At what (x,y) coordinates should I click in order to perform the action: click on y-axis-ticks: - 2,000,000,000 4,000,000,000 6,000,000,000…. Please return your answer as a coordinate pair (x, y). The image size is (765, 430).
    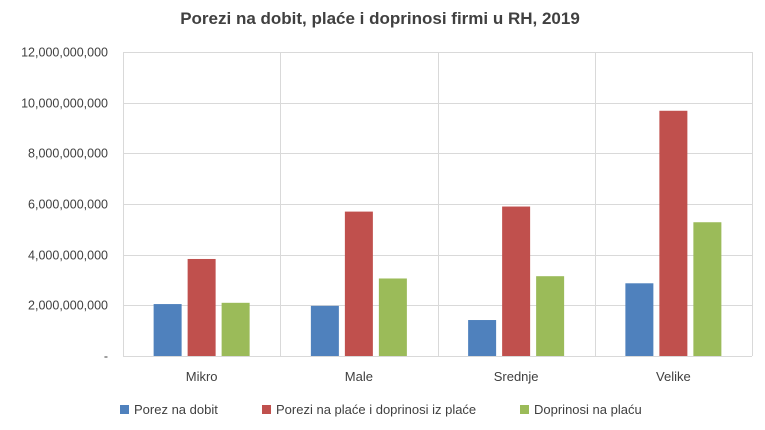
    Looking at the image, I should click on (64, 205).